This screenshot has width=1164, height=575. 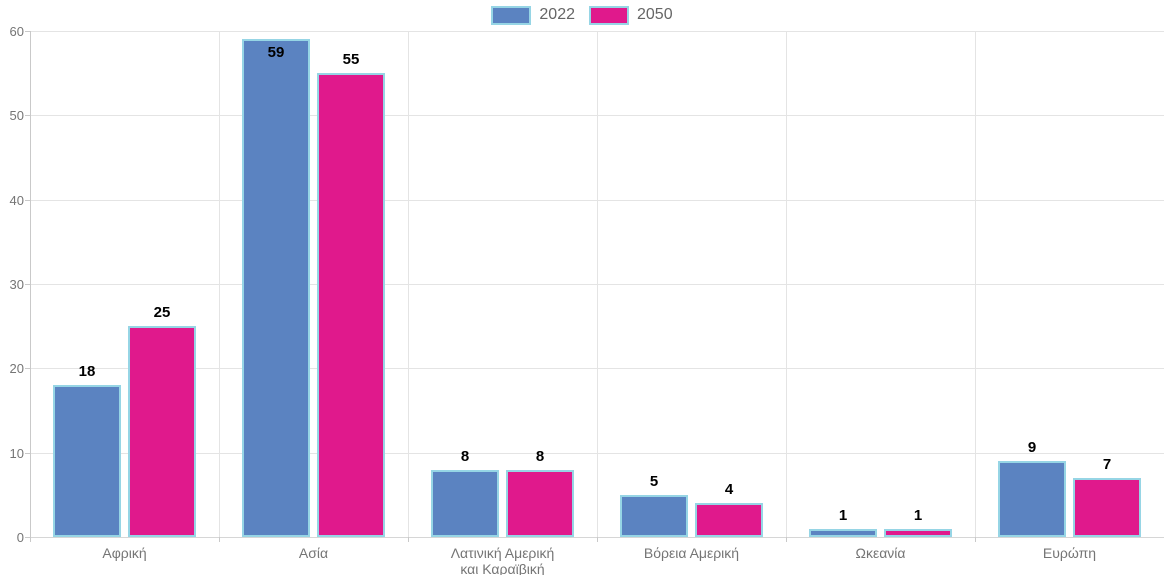 What do you see at coordinates (533, 15) in the screenshot?
I see `legend-item-2022: 2022` at bounding box center [533, 15].